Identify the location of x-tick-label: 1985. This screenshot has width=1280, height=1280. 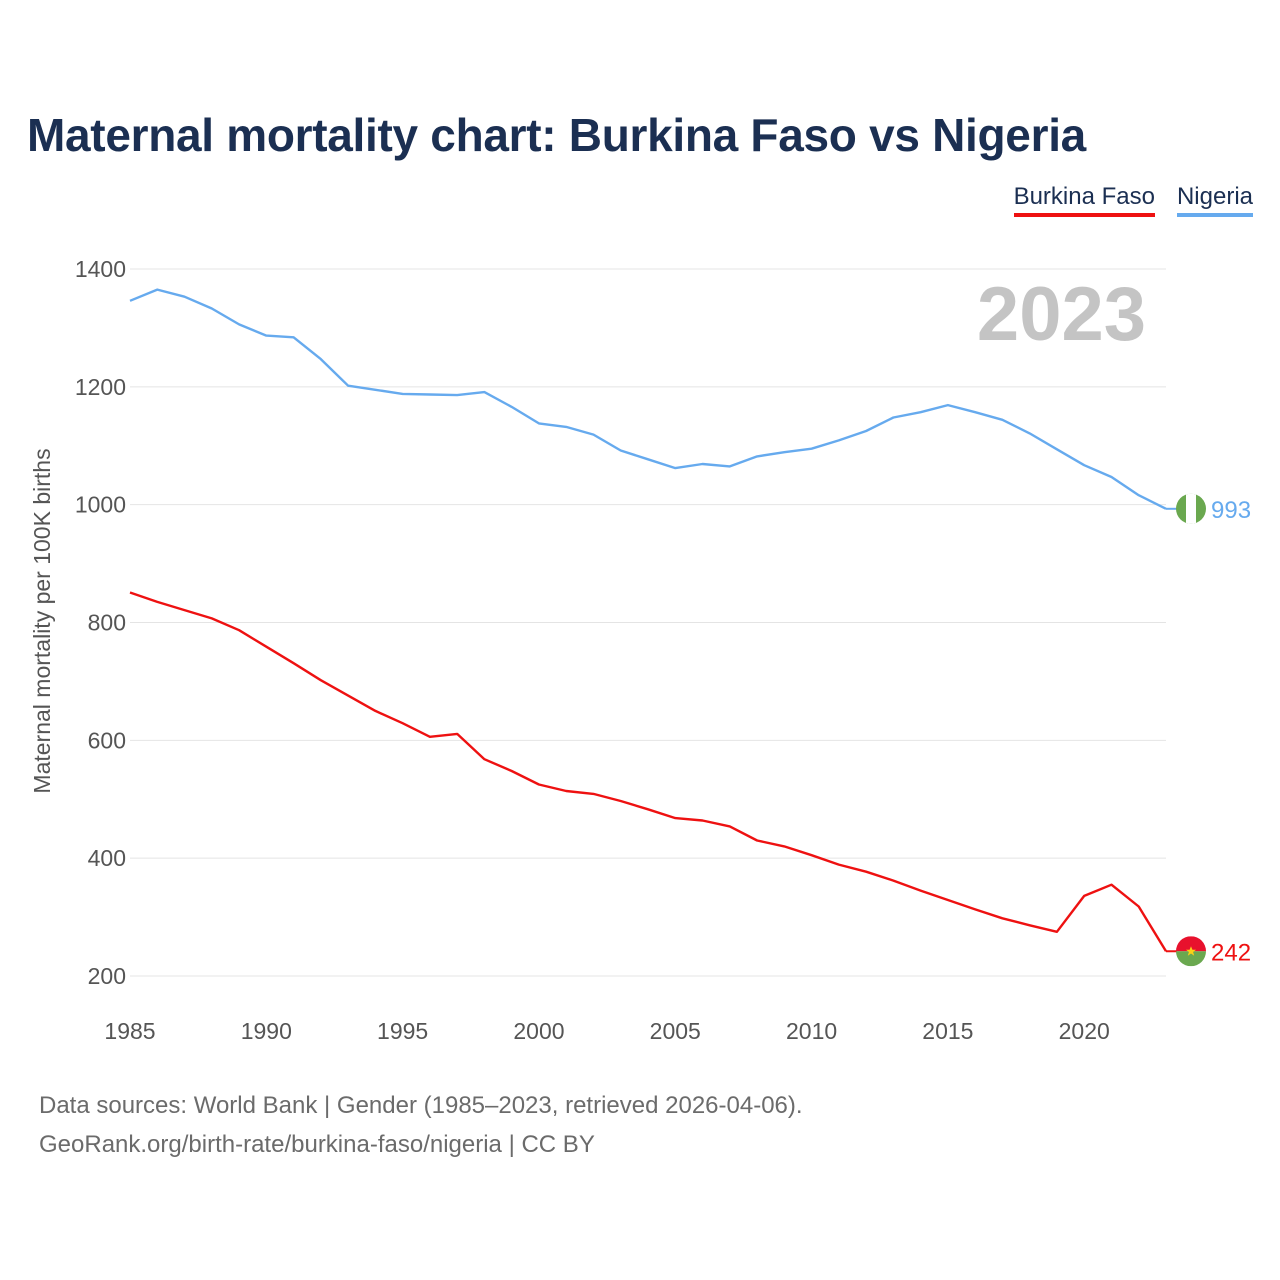
(129, 1031).